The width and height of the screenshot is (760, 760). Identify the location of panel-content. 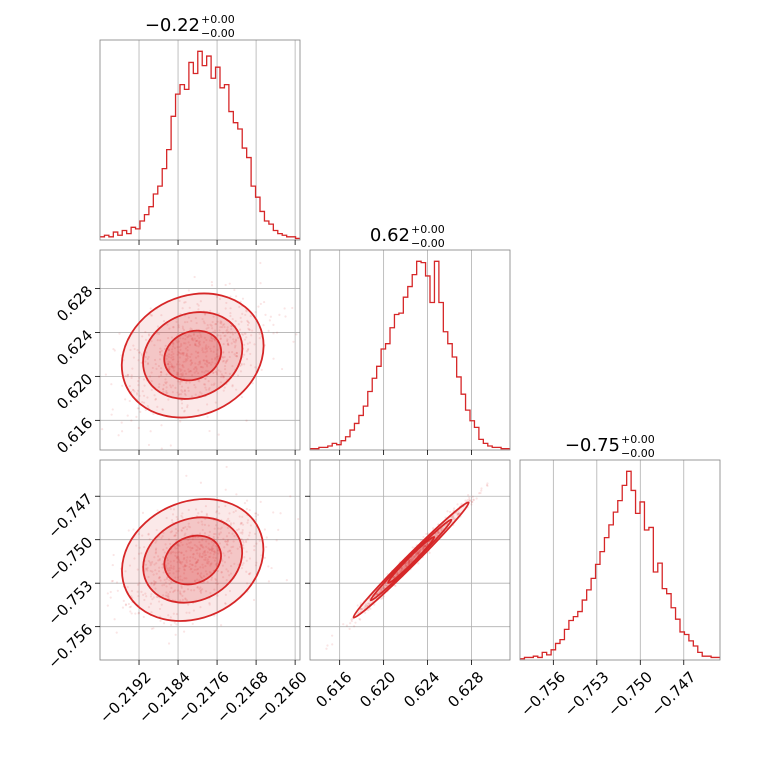
(200, 350).